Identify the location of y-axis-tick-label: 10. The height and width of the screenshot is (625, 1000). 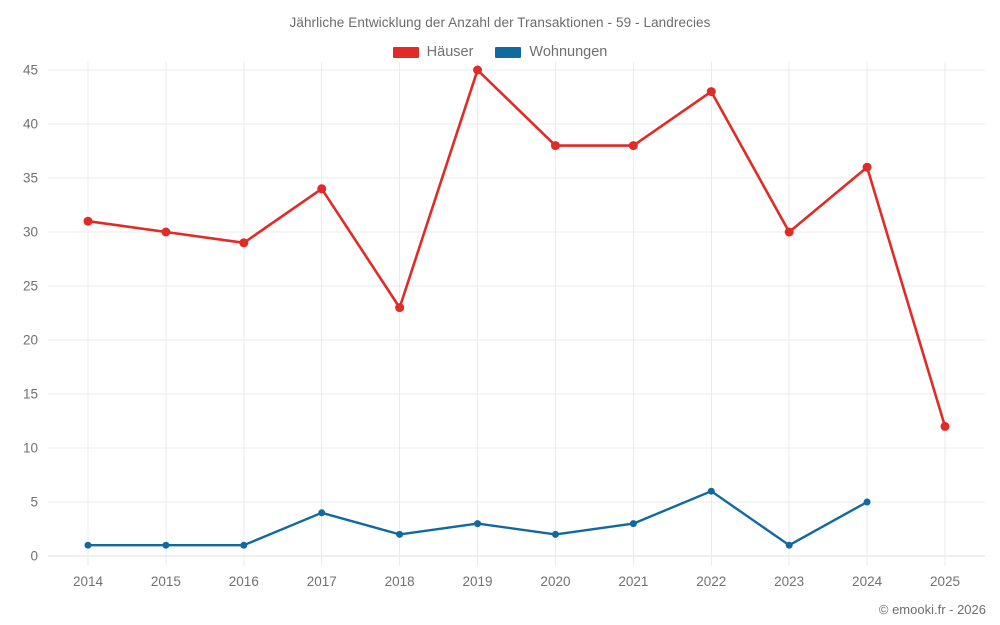
(30, 448).